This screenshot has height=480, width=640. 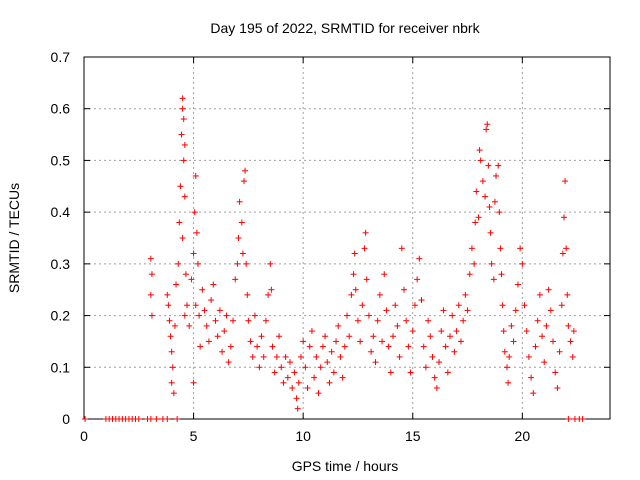 What do you see at coordinates (194, 436) in the screenshot?
I see `x-tick-label: 5` at bounding box center [194, 436].